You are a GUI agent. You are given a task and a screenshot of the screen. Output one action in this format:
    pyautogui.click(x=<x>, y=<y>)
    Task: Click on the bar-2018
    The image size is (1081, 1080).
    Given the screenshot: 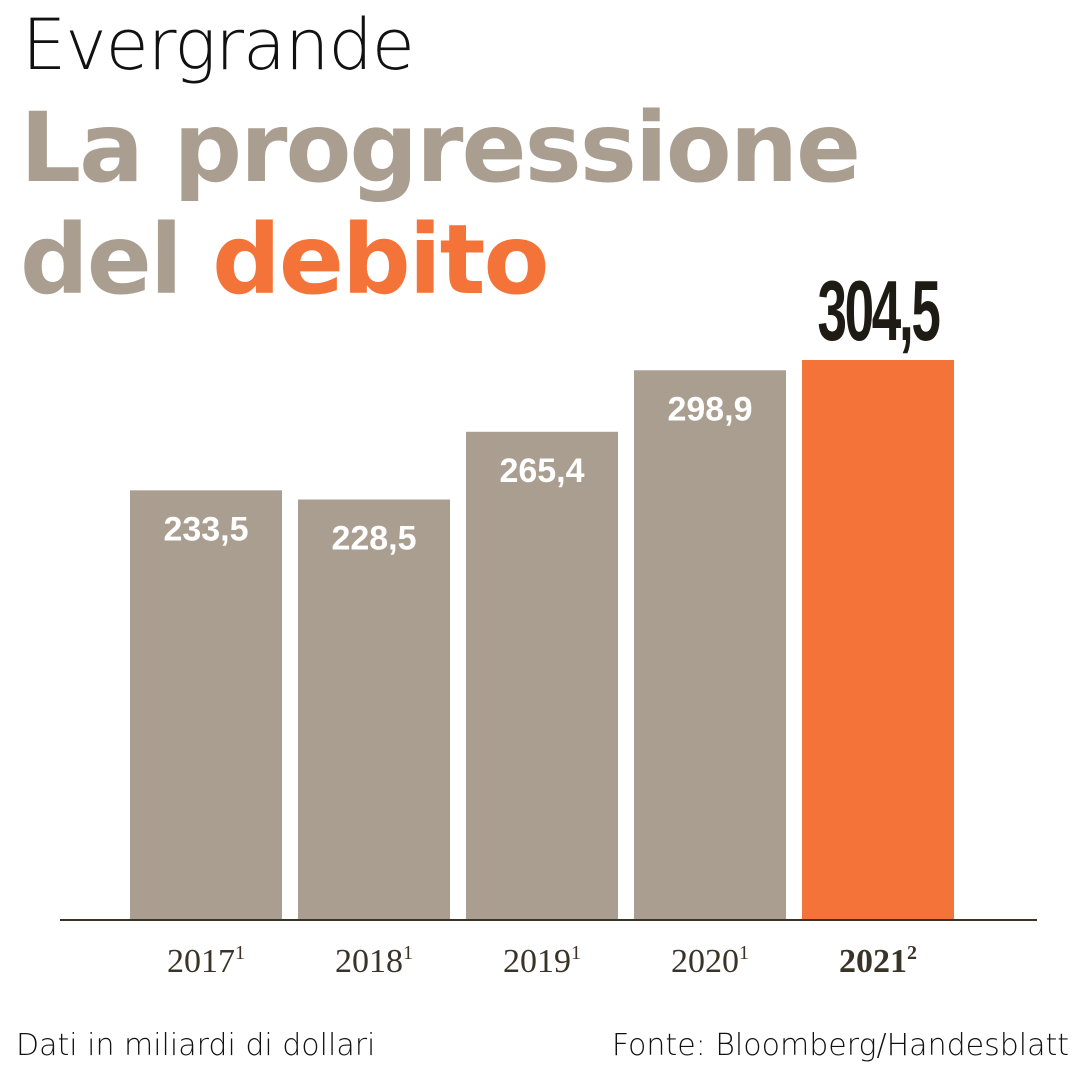 What is the action you would take?
    pyautogui.click(x=374, y=709)
    